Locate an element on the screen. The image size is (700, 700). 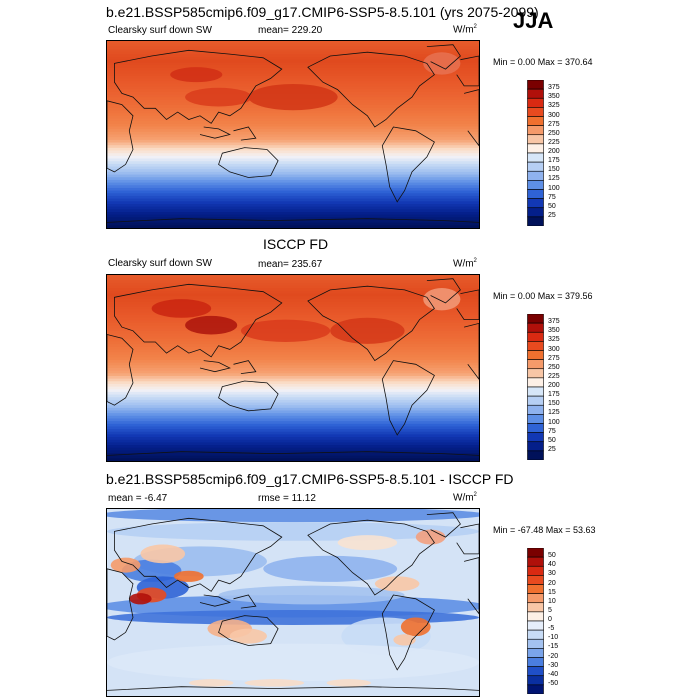
colorbar-tick-label: 0 is located at coordinates (550, 619).